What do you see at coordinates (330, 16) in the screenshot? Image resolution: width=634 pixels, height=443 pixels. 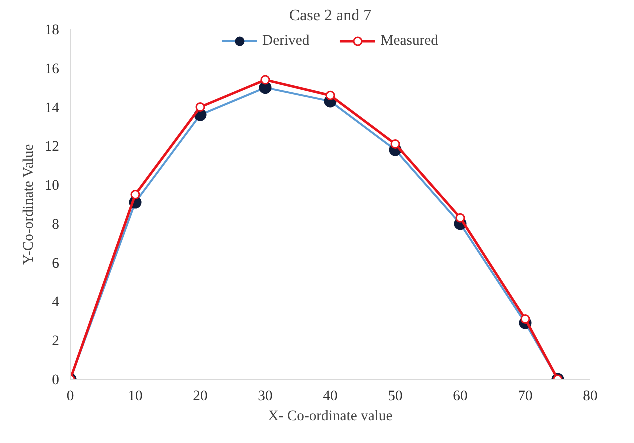 I see `chart-title: Case 2 and 7` at bounding box center [330, 16].